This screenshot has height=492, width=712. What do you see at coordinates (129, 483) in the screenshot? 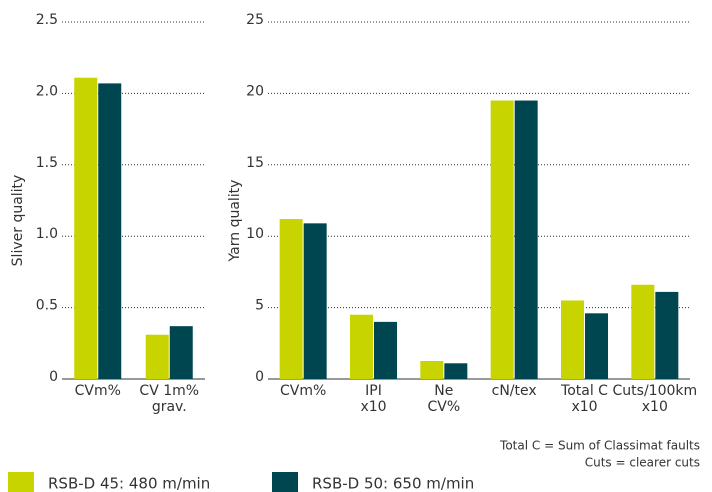
I see `legend-label: RSB-D 45: 480 m/min` at bounding box center [129, 483].